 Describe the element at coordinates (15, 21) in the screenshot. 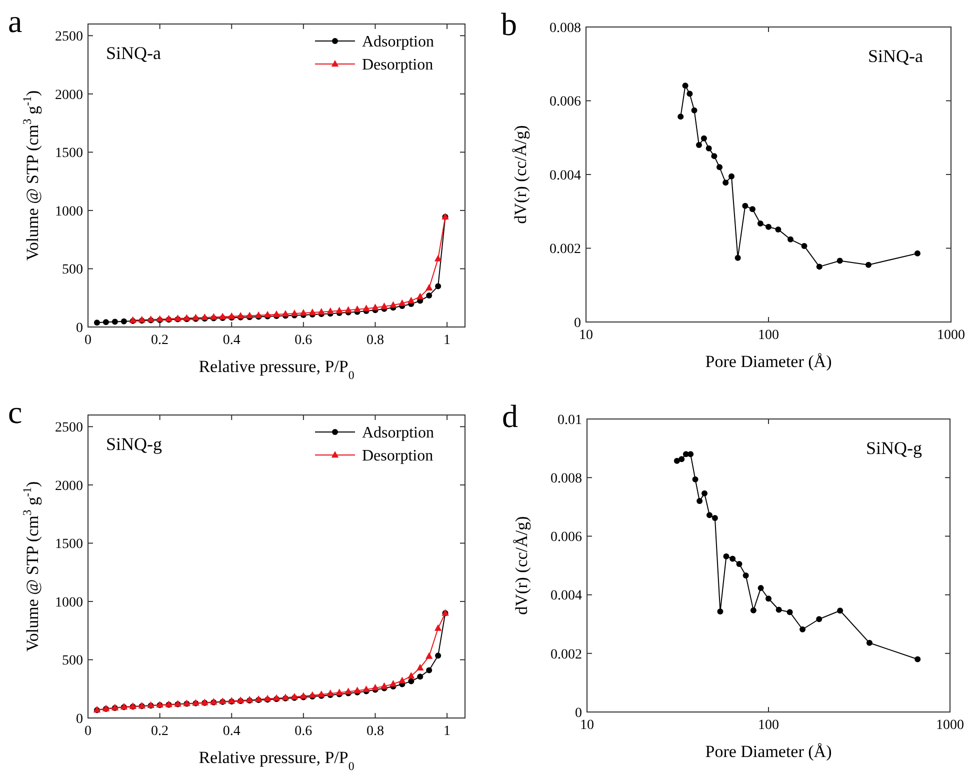

I see `chart-title: a` at that location.